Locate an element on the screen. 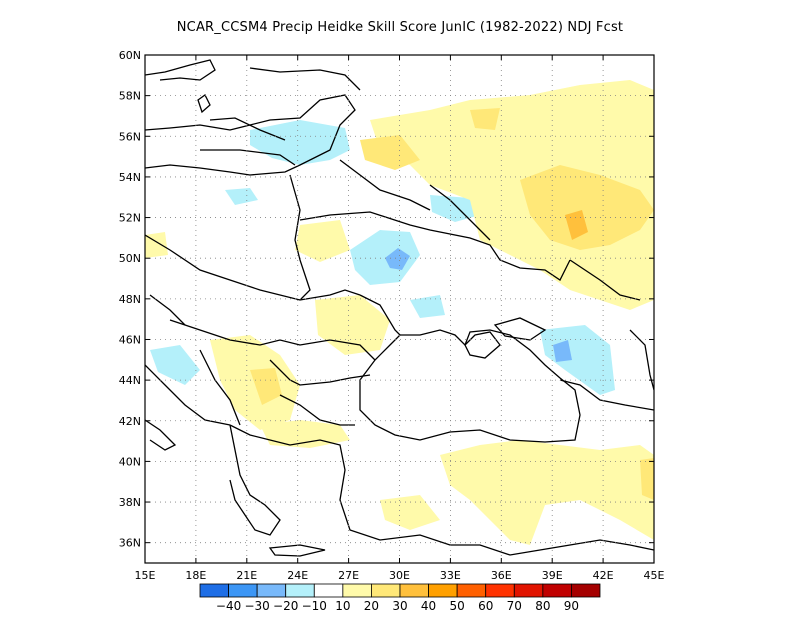 Image resolution: width=800 pixels, height=618 pixels. azov-coast is located at coordinates (520, 329).